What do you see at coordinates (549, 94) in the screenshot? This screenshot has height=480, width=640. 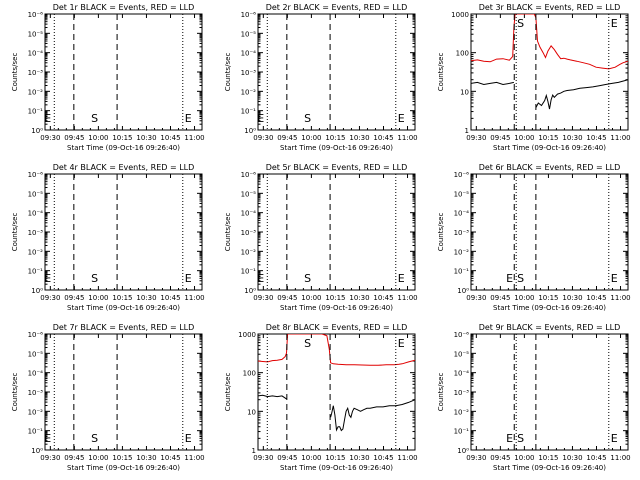 I see `series-events-line` at bounding box center [549, 94].